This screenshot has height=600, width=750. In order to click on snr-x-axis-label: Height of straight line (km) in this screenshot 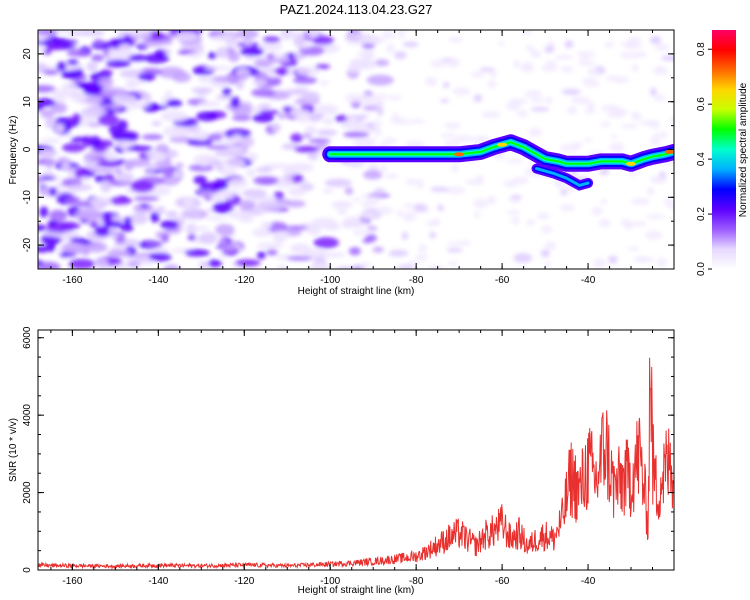, I will do `click(356, 590)`.